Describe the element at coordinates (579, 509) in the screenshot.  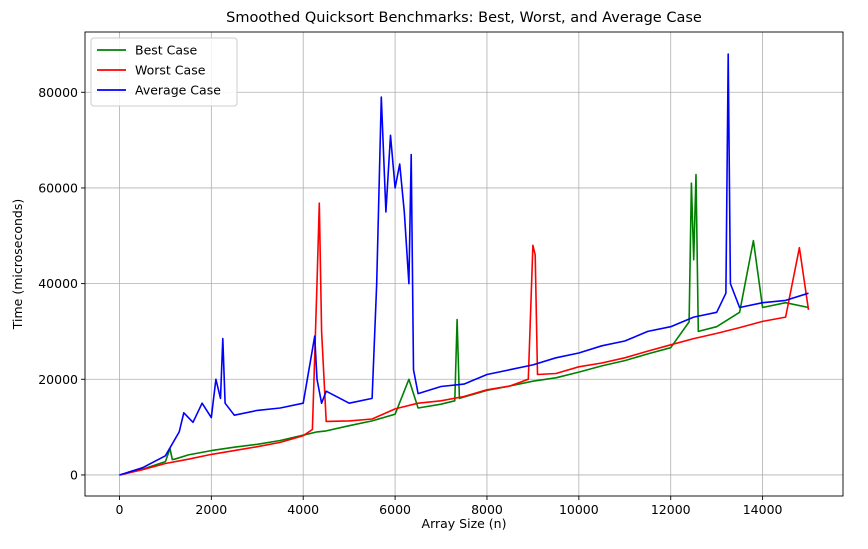
I see `x-tick-label: 10000` at that location.